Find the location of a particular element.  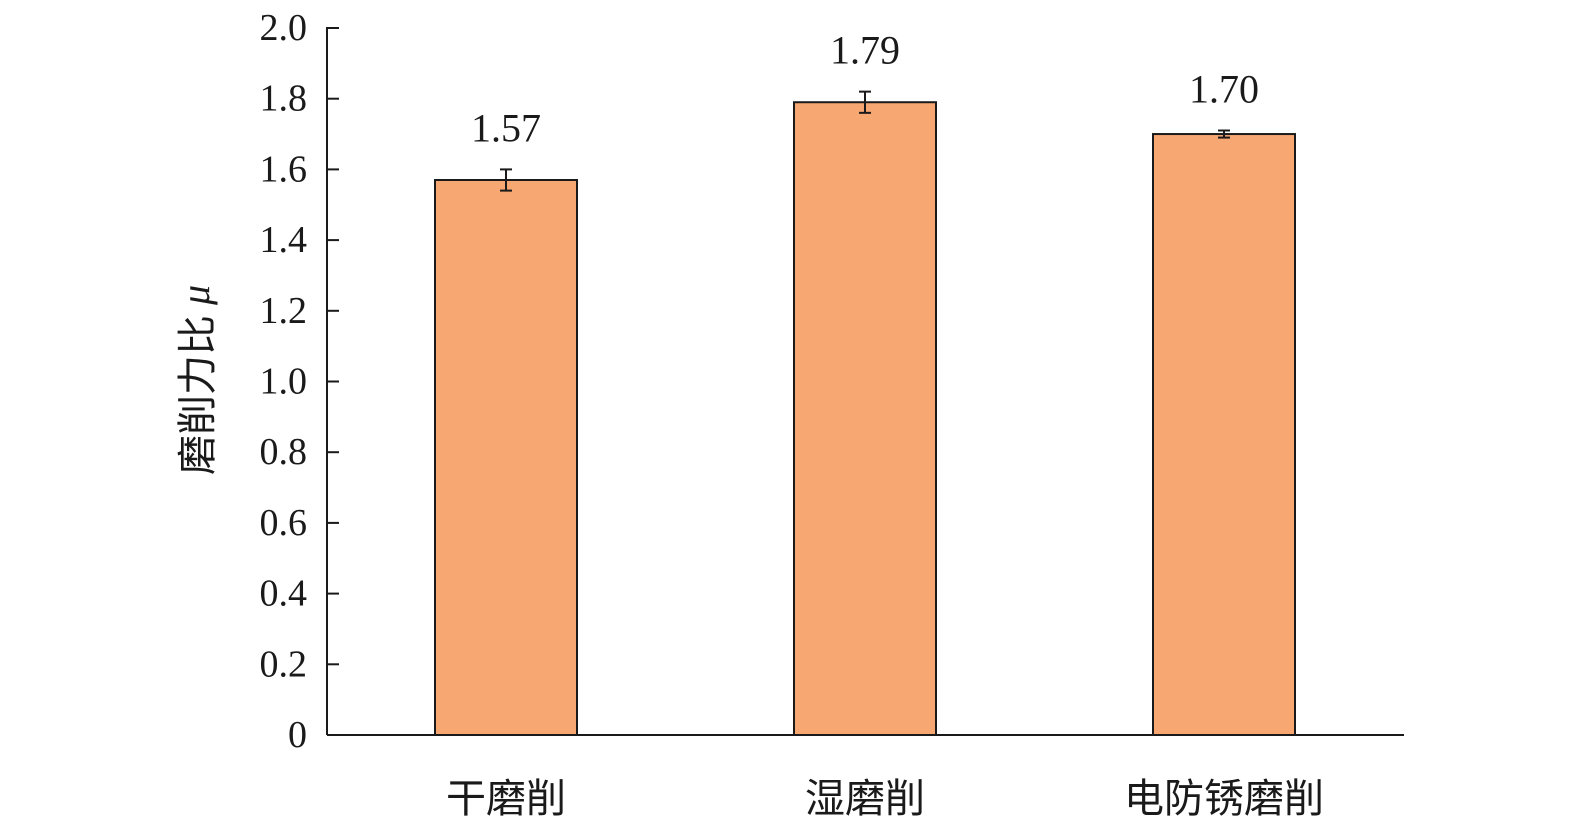

category-label: 干磨削 is located at coordinates (506, 799).